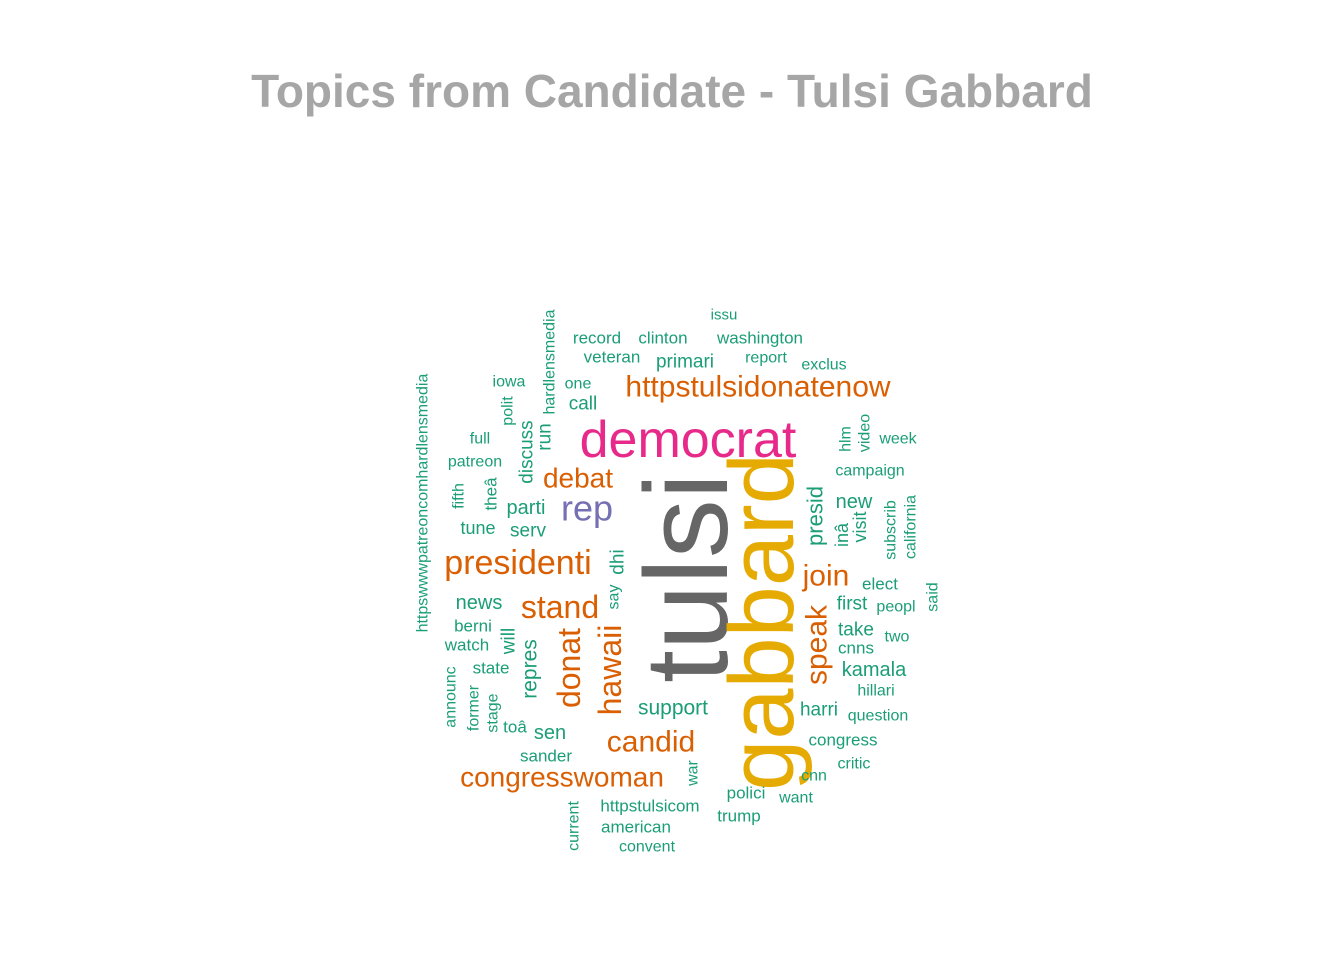  Describe the element at coordinates (869, 471) in the screenshot. I see `word-campaign: campaign` at that location.